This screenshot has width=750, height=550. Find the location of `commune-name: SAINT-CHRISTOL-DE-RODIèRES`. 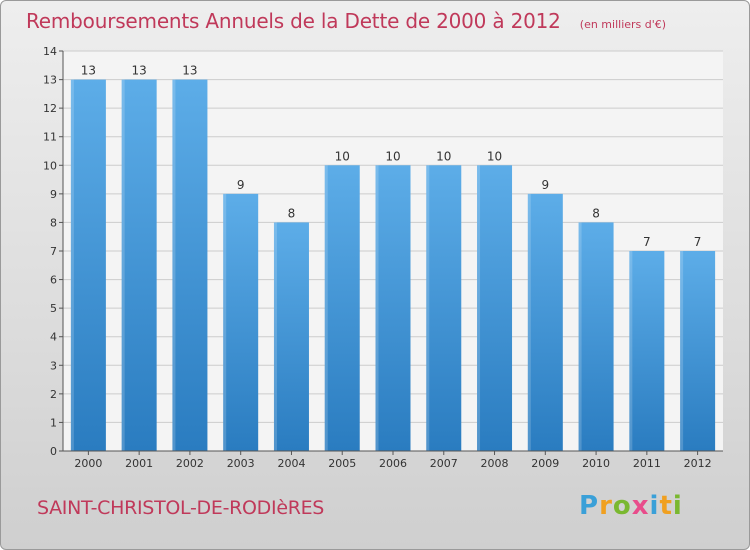

commune-name: SAINT-CHRISTOL-DE-RODIèRES is located at coordinates (181, 508).